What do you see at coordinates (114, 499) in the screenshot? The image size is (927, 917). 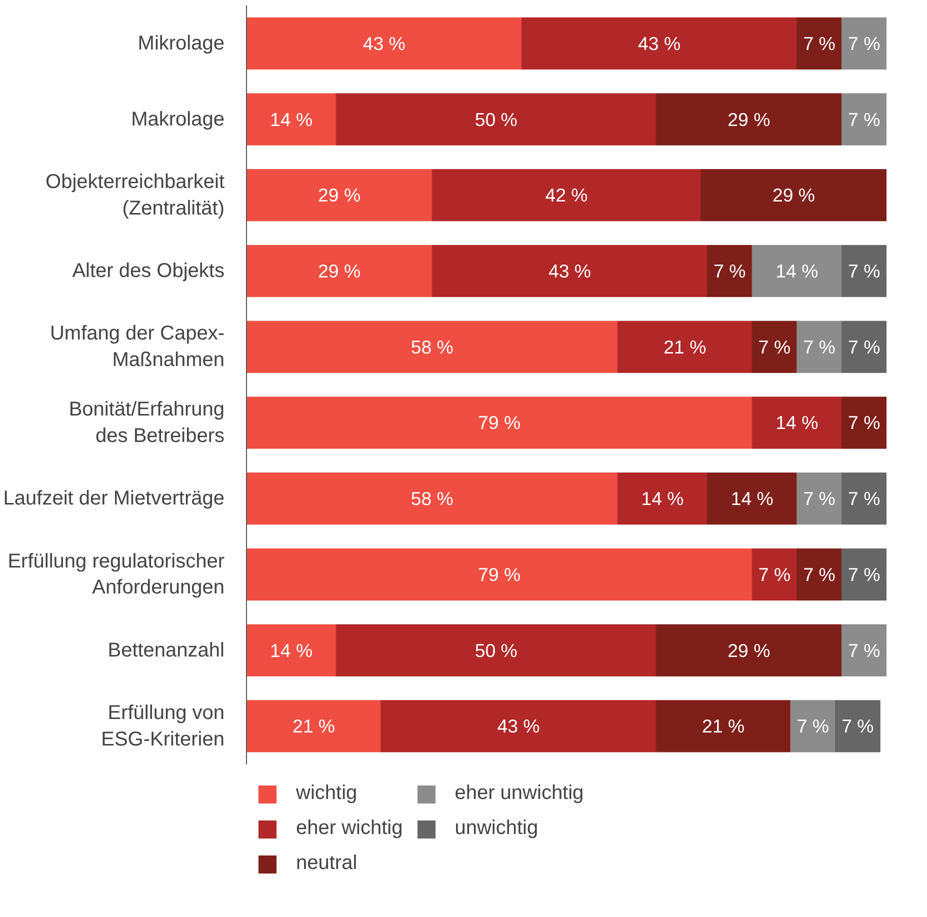 I see `y-tick-label: Laufzeit der Mietverträge` at bounding box center [114, 499].